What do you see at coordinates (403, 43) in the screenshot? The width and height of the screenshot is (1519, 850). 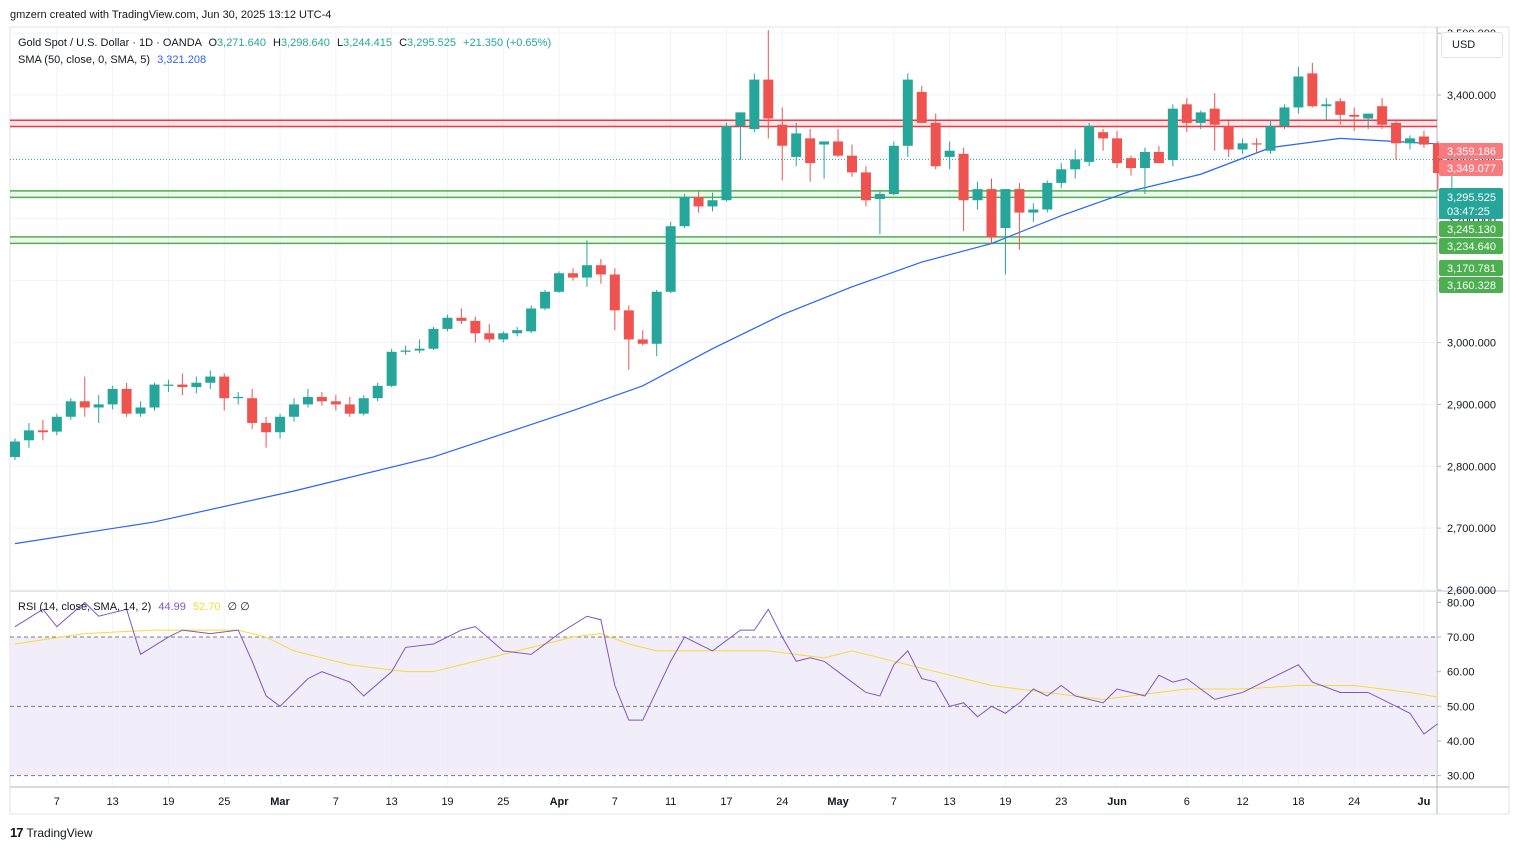 I see `legend-close-label: C` at bounding box center [403, 43].